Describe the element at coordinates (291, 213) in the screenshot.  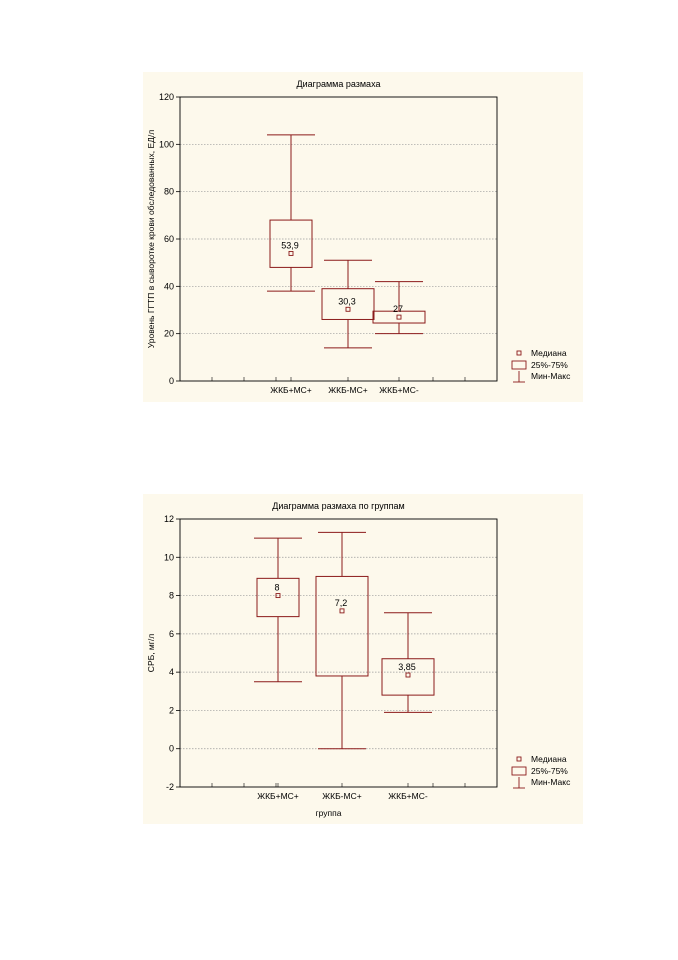
I see `box-1: 53,9` at that location.